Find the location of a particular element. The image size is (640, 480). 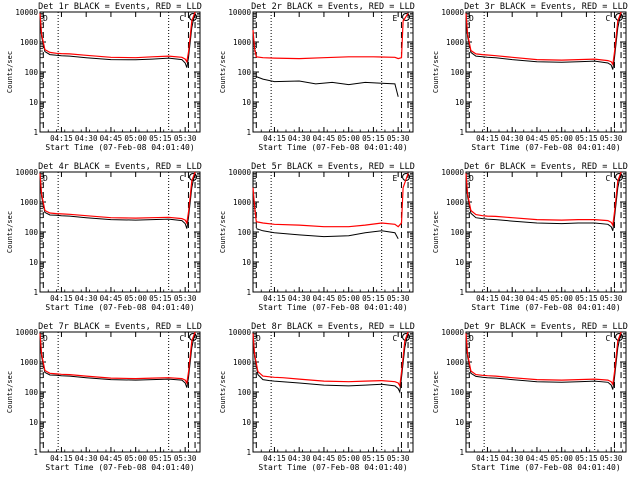

panel-title: Det 3r BLACK = Events, RED = LLD is located at coordinates (546, 7).